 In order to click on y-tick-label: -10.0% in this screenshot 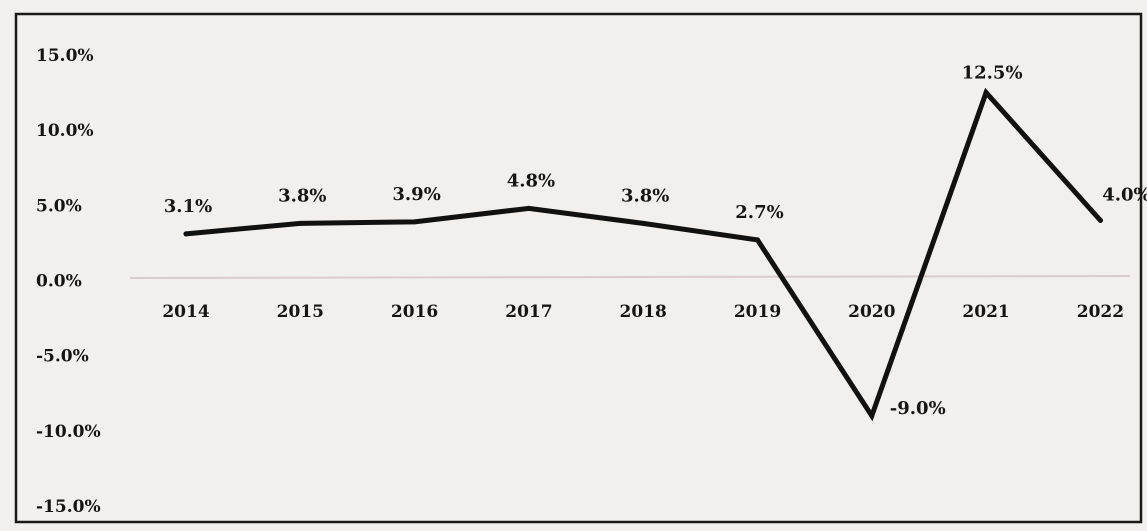, I will do `click(68, 432)`.